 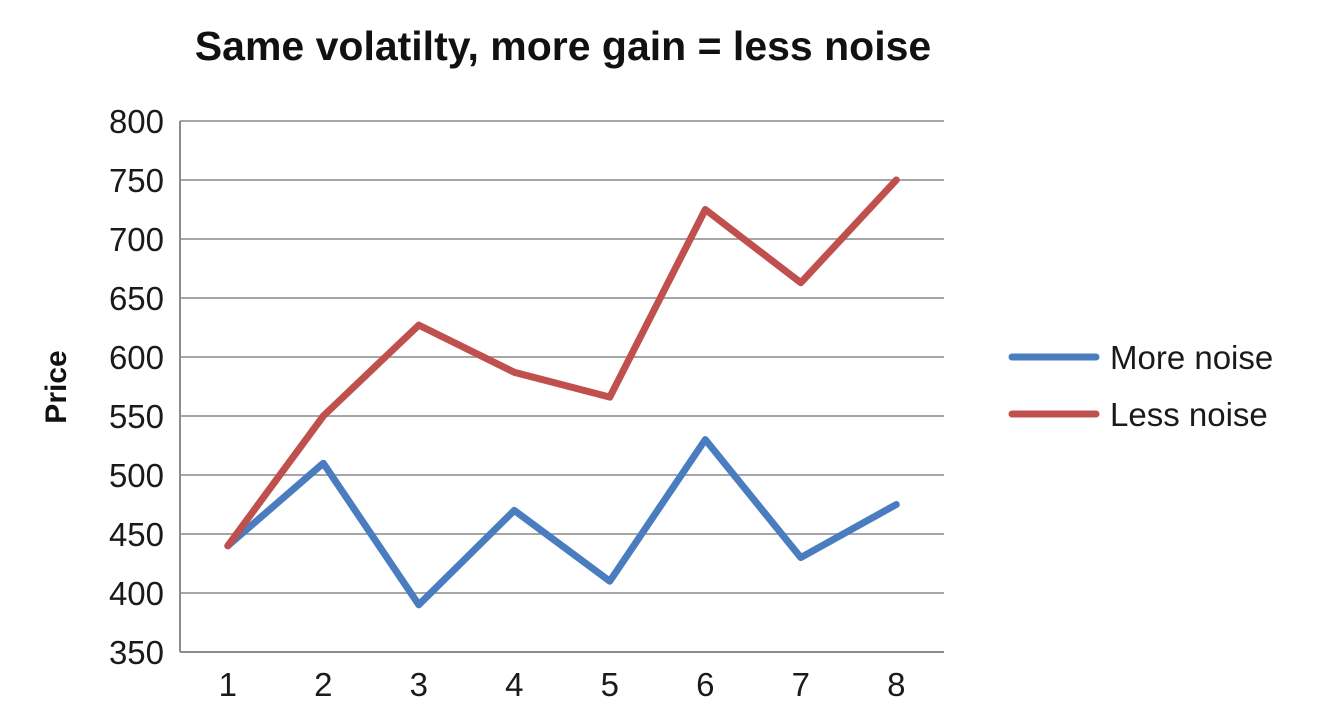 What do you see at coordinates (136, 357) in the screenshot?
I see `y-tick-label: 600` at bounding box center [136, 357].